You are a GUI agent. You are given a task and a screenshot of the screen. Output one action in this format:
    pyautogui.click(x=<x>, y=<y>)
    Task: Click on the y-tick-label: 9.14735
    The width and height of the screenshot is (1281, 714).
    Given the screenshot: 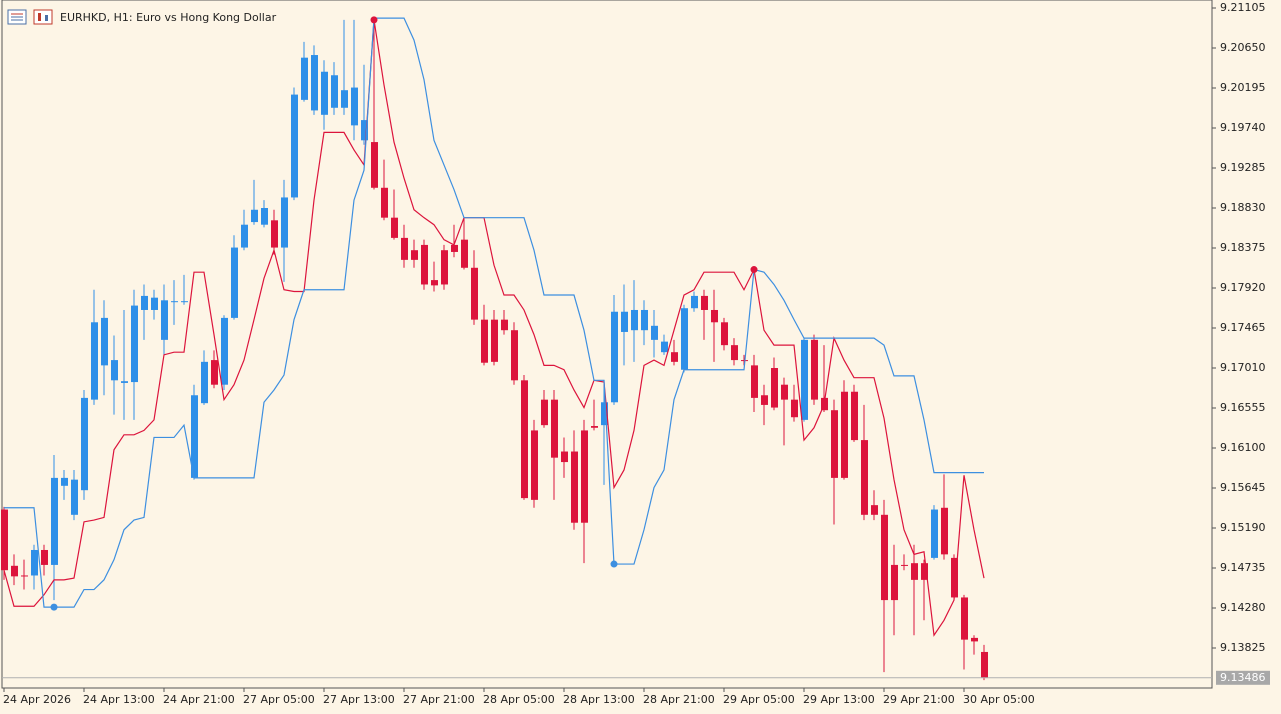 What is the action you would take?
    pyautogui.click(x=1243, y=567)
    